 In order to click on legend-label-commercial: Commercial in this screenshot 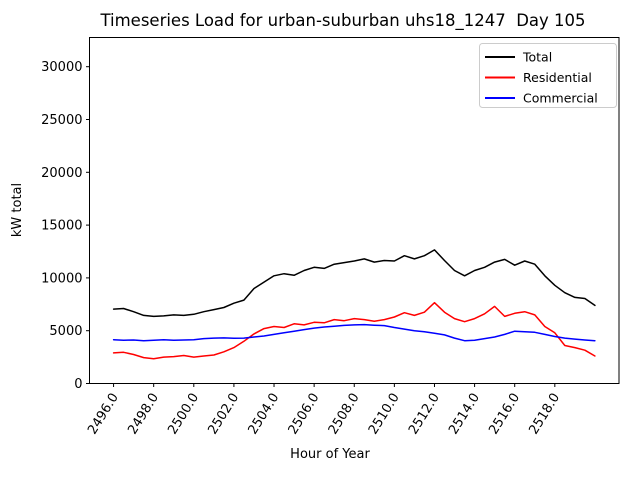, I will do `click(560, 98)`.